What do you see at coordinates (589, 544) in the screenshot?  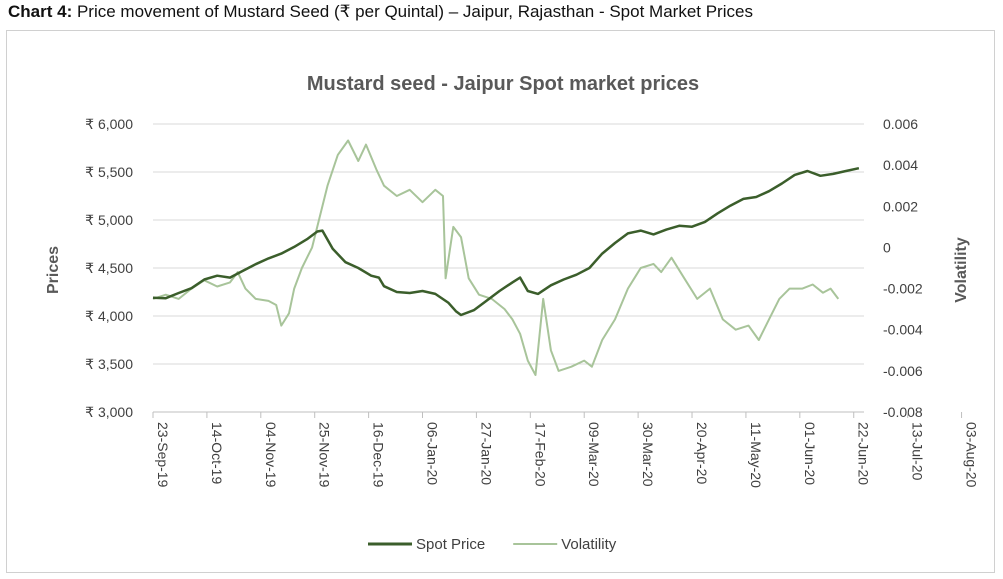 I see `legend-label: Volatility` at bounding box center [589, 544].